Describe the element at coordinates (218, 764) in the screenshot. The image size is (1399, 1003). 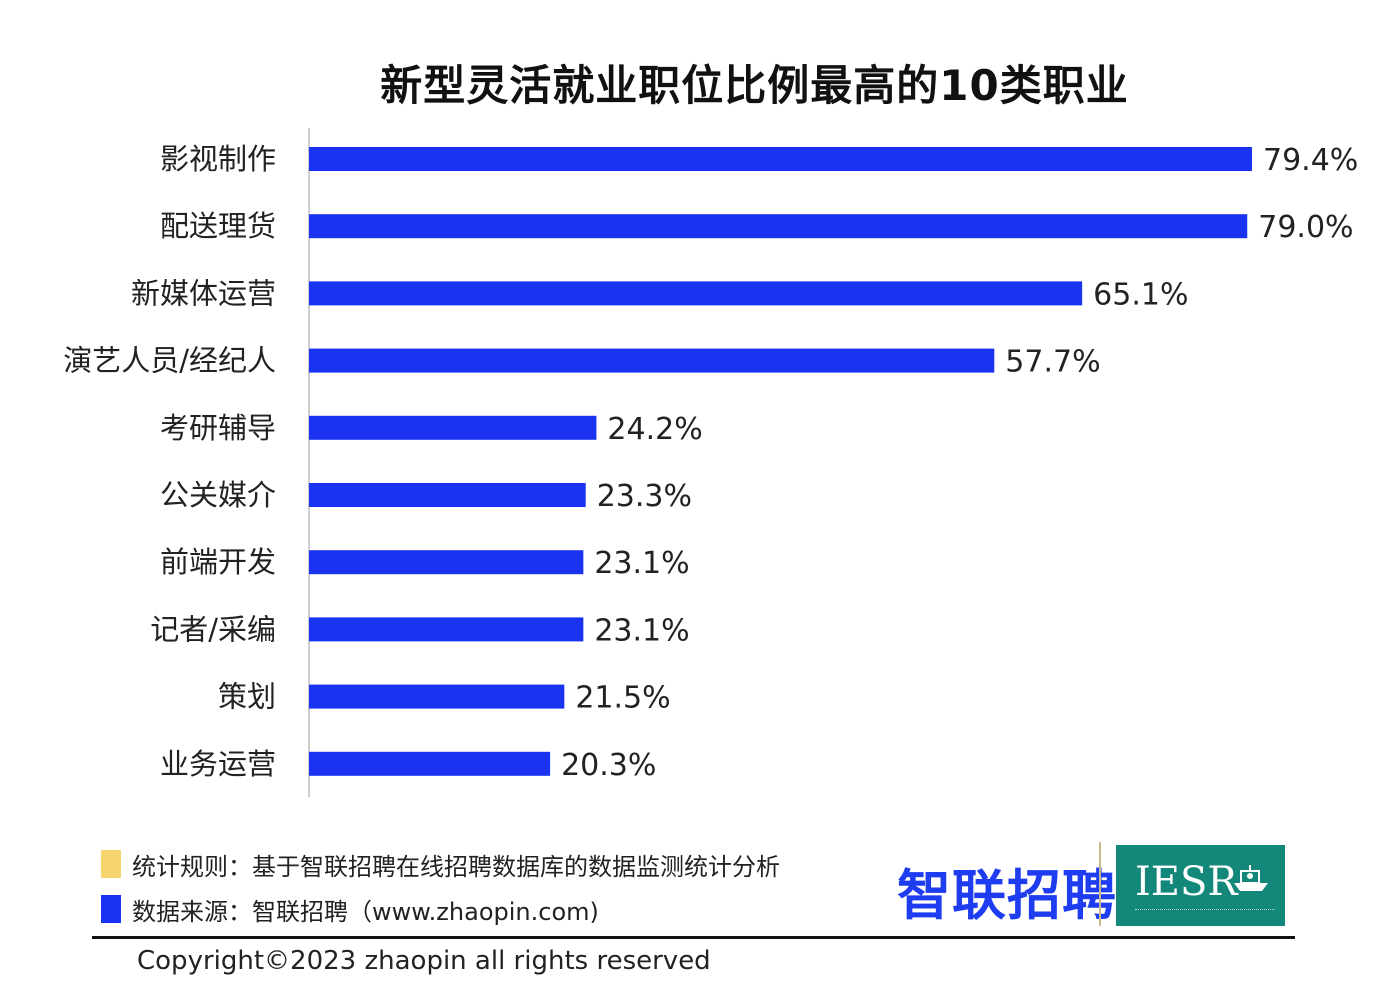
I see `category-label: 业务运营` at that location.